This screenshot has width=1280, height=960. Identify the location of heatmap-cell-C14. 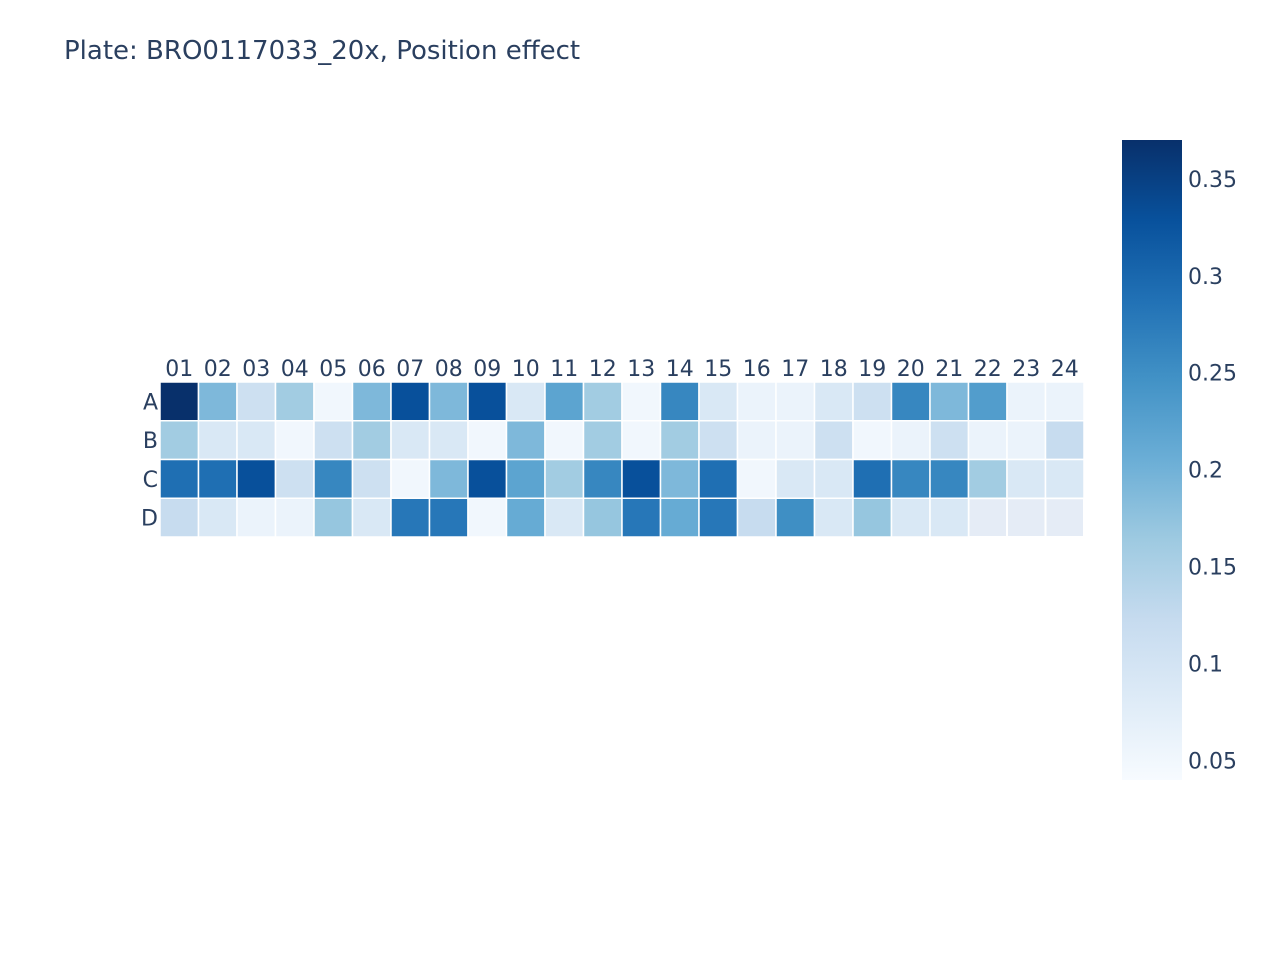
(679, 478).